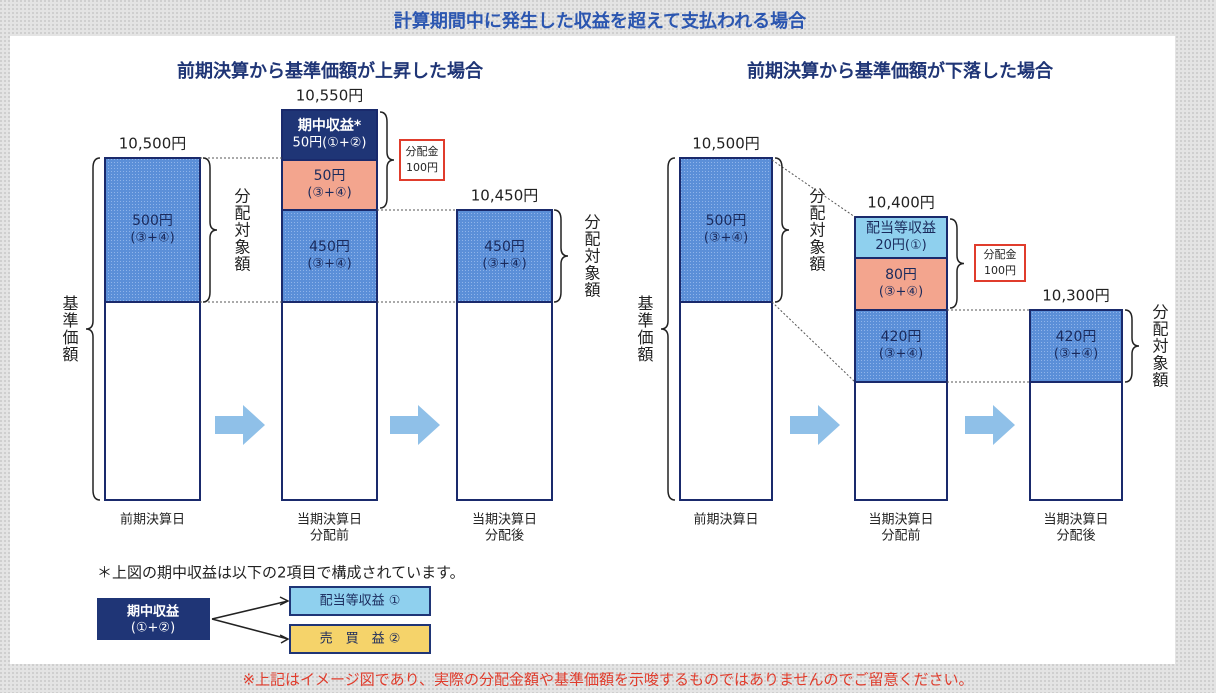 The height and width of the screenshot is (693, 1216). I want to click on segment-sublabel: 20円(①), so click(900, 245).